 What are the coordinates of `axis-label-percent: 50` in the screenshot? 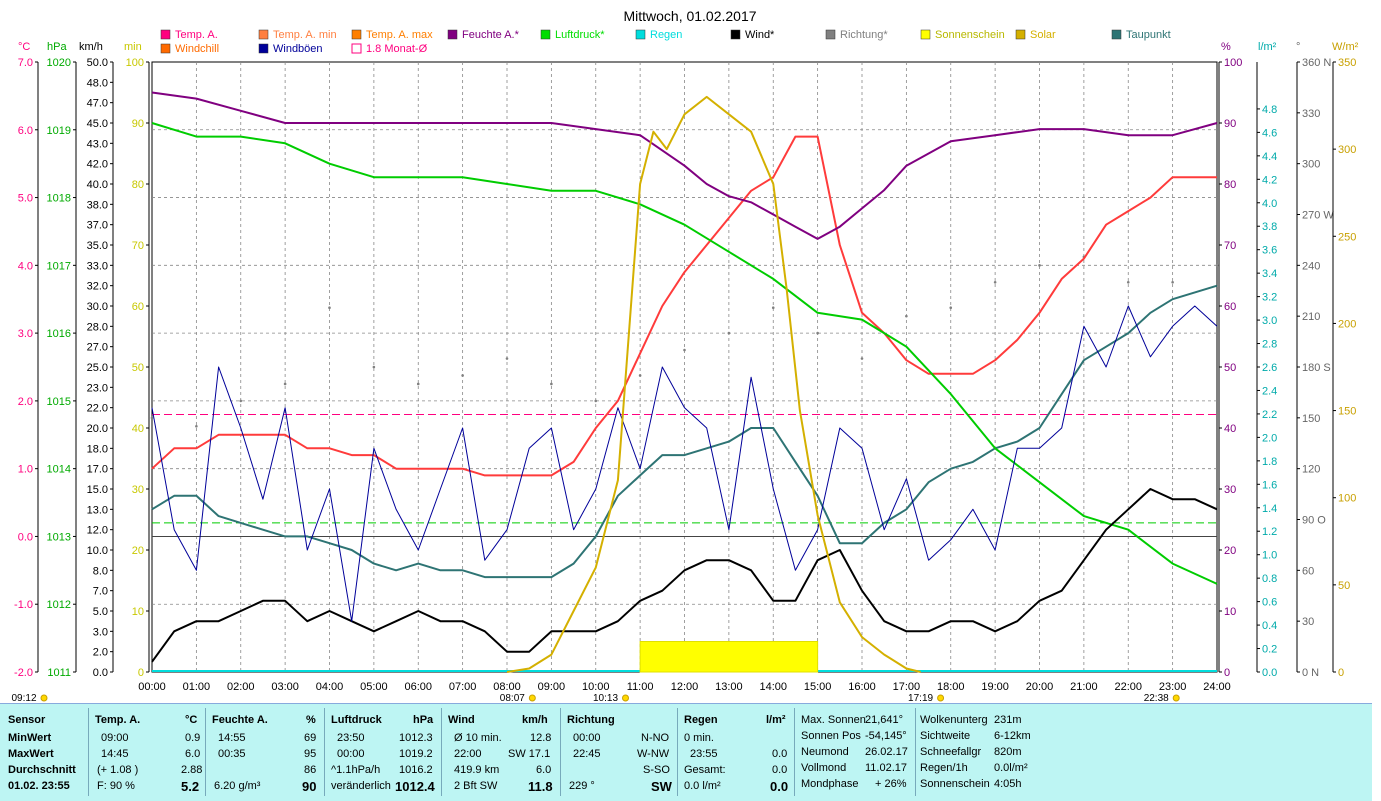 It's located at (1230, 368).